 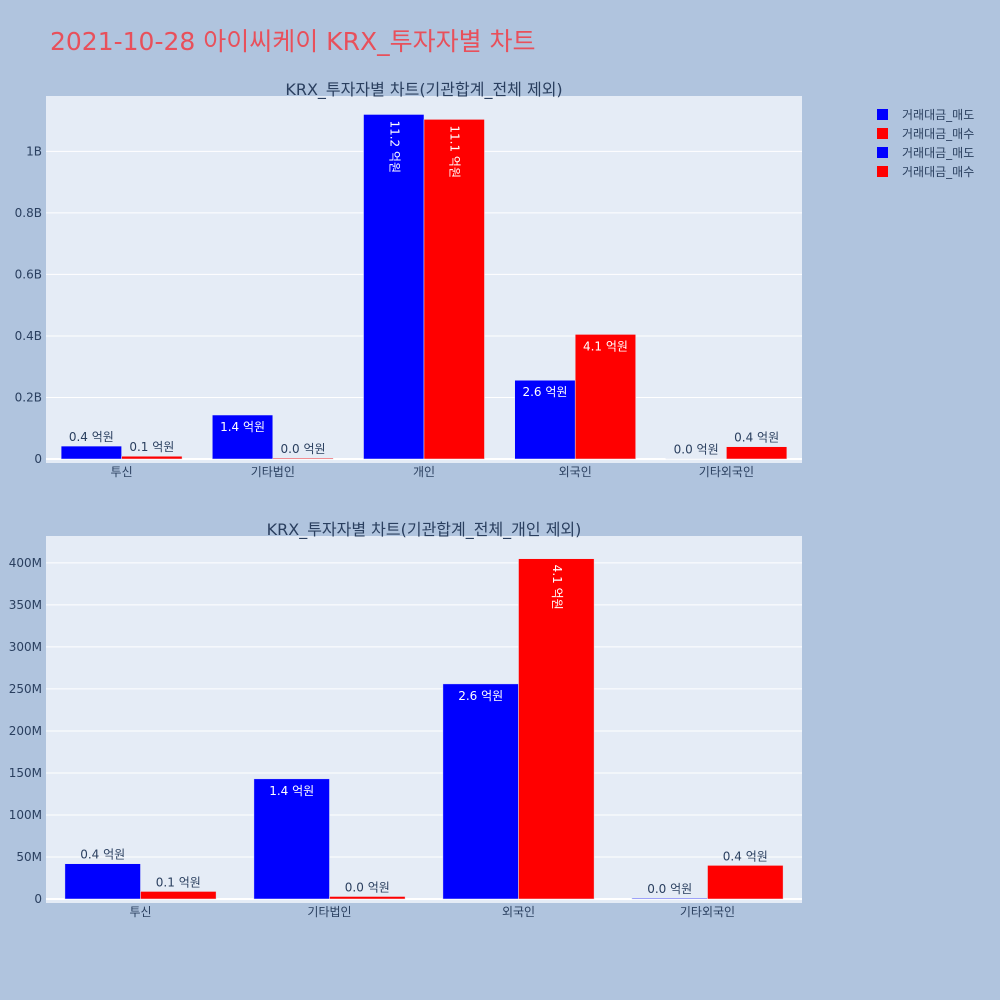 I want to click on y-tick-label: 0.6B, so click(x=28, y=274).